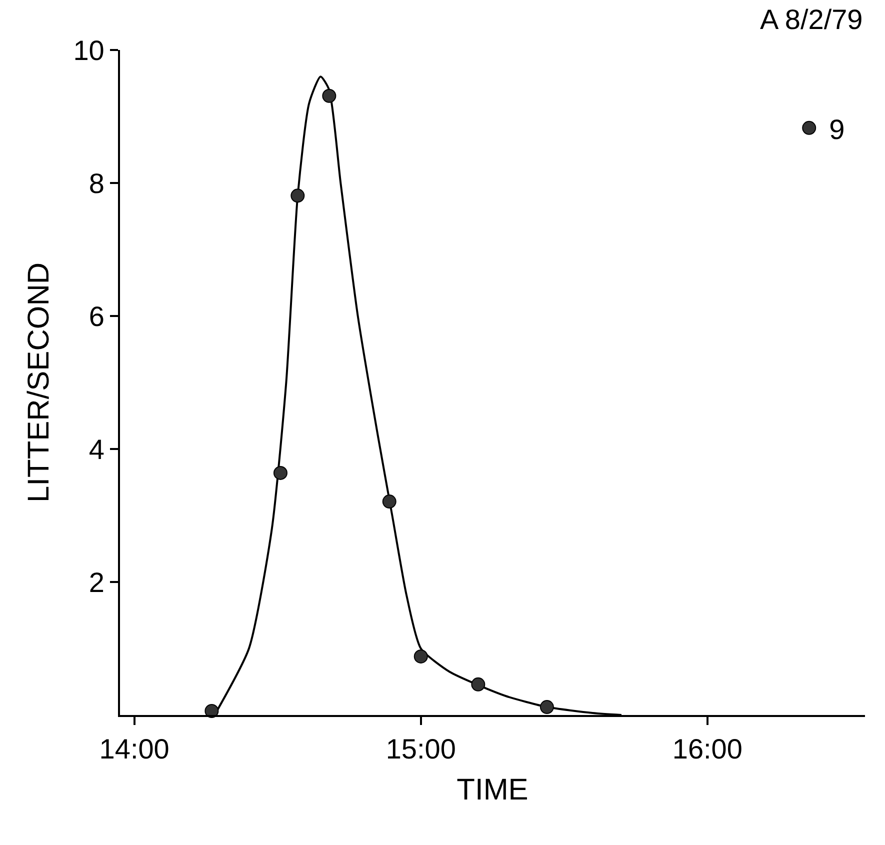 The height and width of the screenshot is (845, 885). Describe the element at coordinates (96, 316) in the screenshot. I see `y-tick-label: 6` at that location.